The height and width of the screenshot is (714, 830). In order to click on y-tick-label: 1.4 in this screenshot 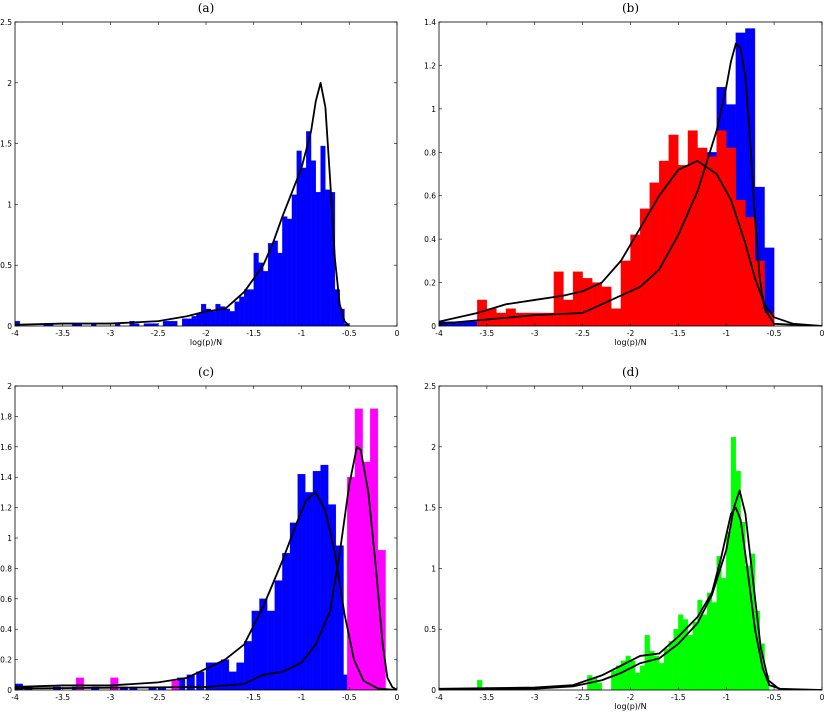, I will do `click(430, 22)`.